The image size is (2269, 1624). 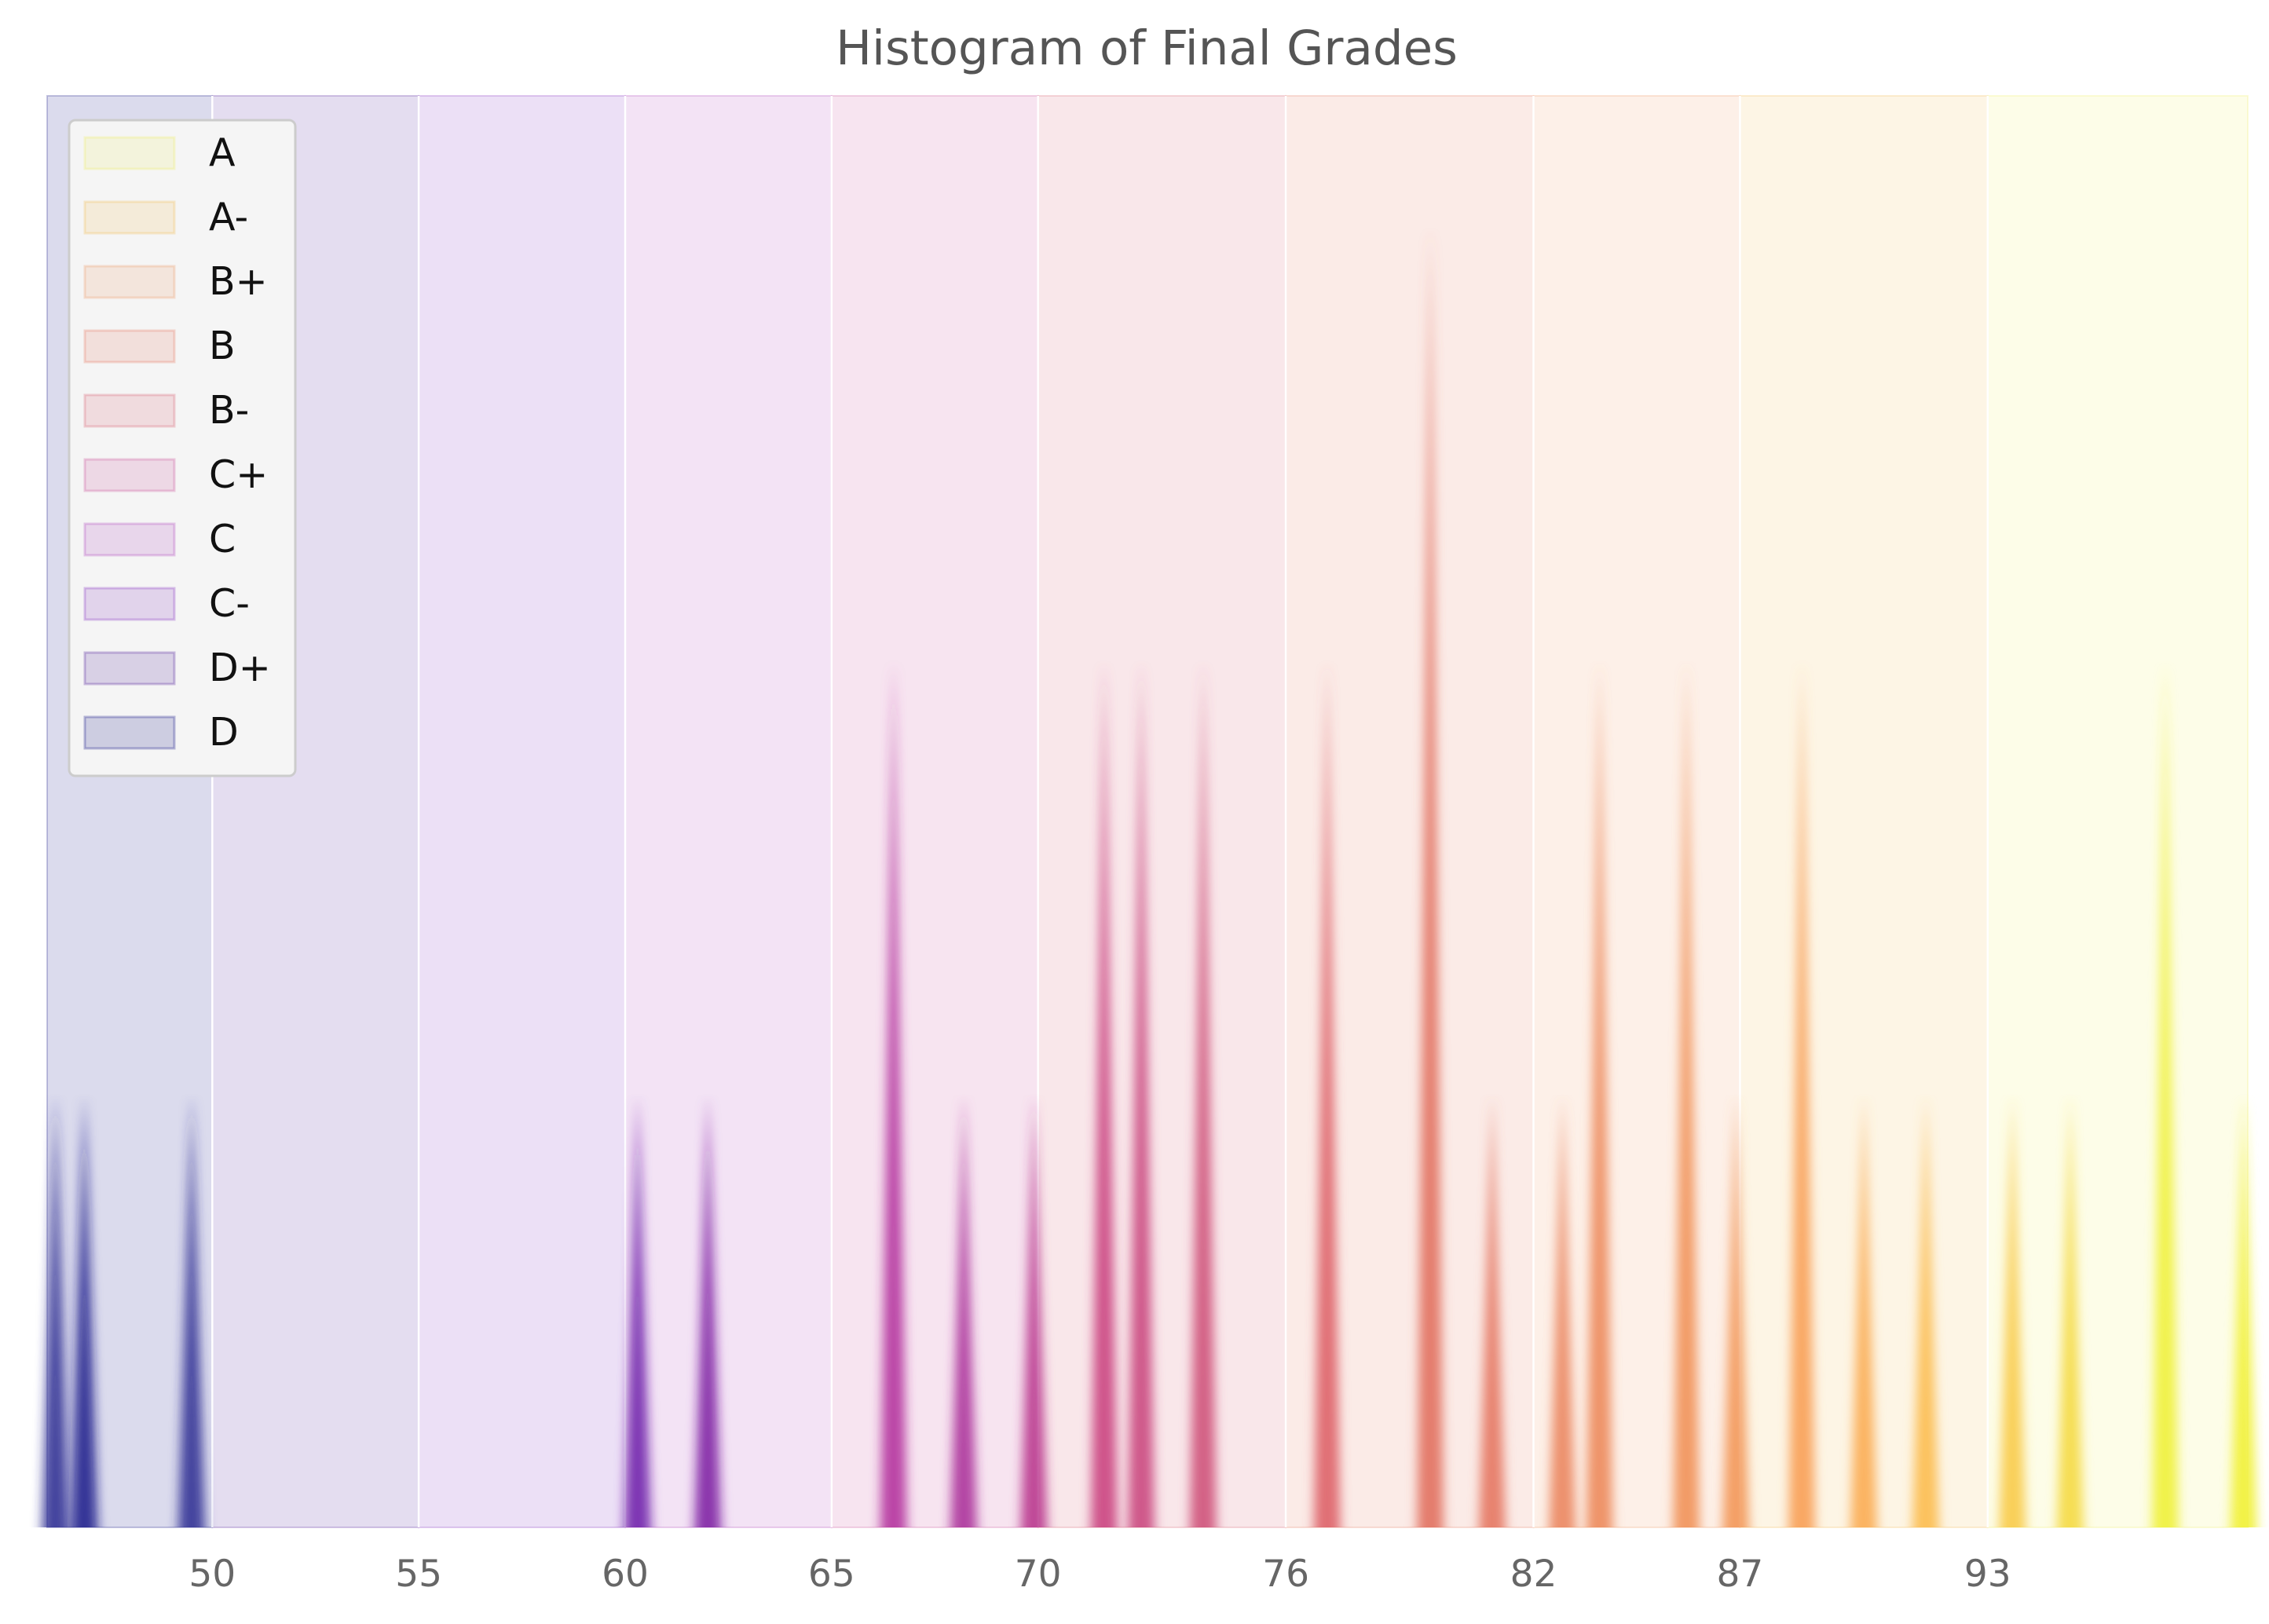 I want to click on legend-frame, so click(x=182, y=448).